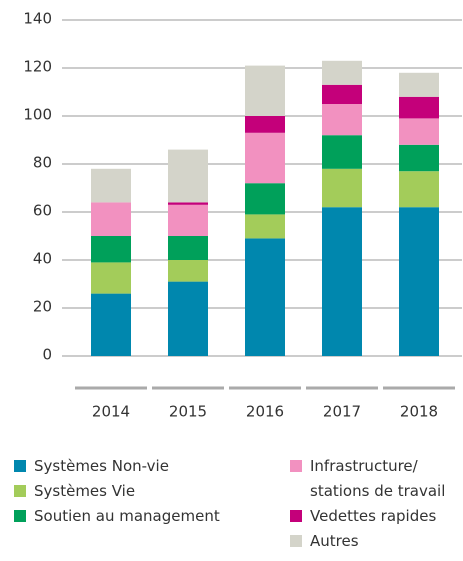  What do you see at coordinates (42, 163) in the screenshot?
I see `y-tick-label: 80` at bounding box center [42, 163].